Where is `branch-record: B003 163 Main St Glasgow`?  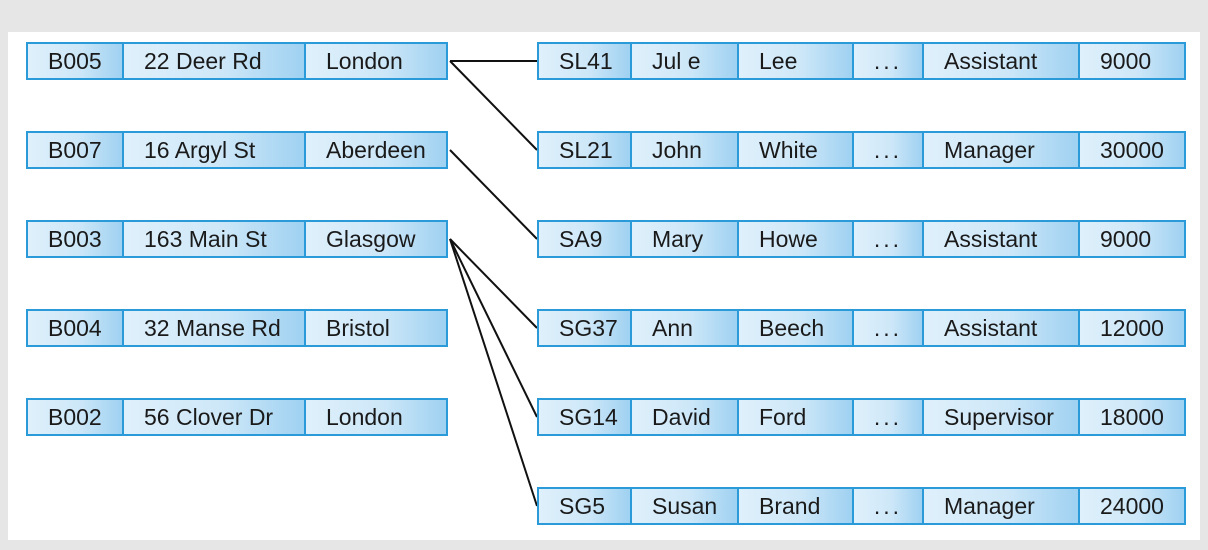
branch-record: B003 163 Main St Glasgow is located at coordinates (237, 239).